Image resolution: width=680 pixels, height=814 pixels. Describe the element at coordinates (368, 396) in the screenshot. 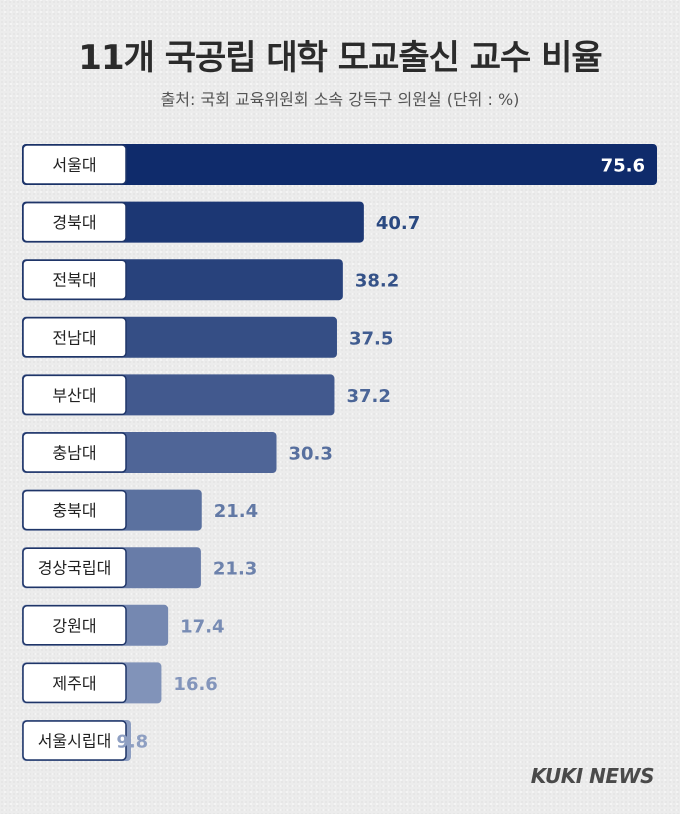

I see `value-label: 37.2` at that location.